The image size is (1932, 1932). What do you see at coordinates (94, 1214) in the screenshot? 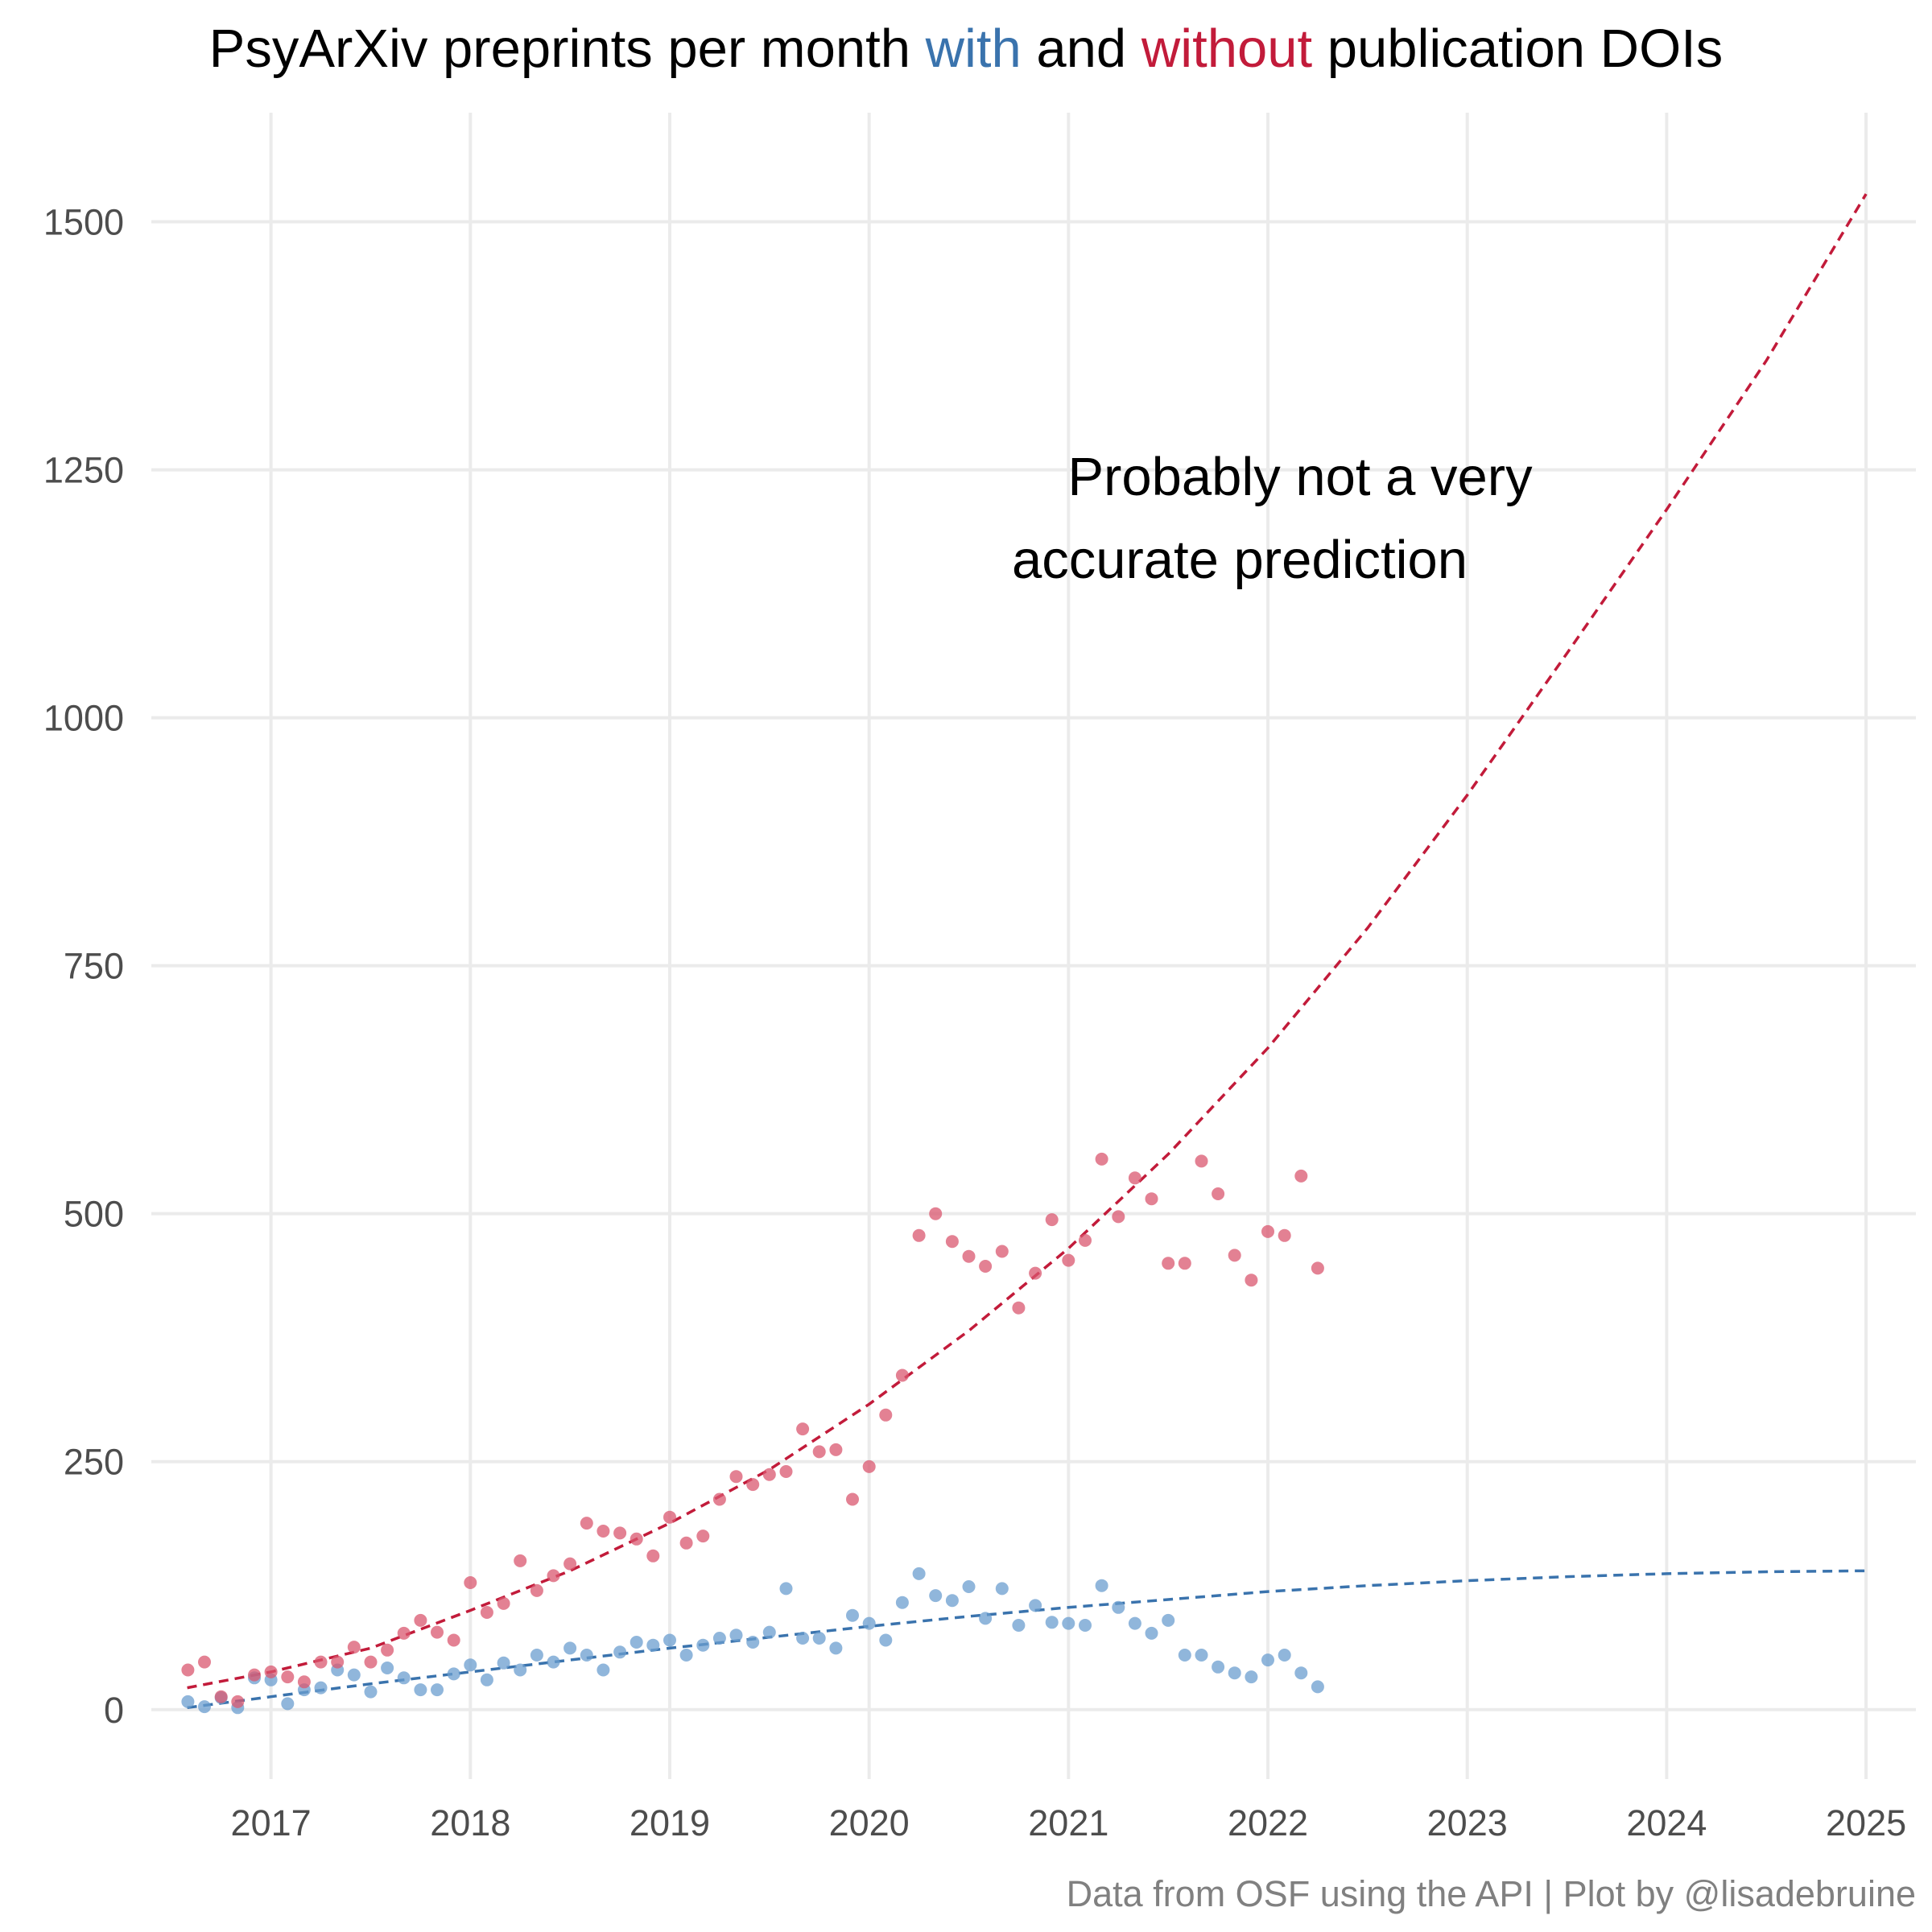
I see `y-tick-label: 500` at bounding box center [94, 1214].